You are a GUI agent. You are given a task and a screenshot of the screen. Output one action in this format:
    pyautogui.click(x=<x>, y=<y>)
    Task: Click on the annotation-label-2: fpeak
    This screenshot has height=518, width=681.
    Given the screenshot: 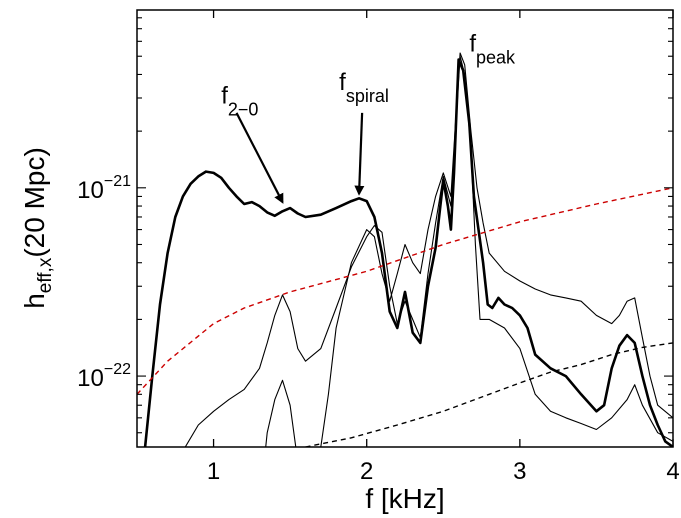 What is the action you would take?
    pyautogui.click(x=492, y=48)
    